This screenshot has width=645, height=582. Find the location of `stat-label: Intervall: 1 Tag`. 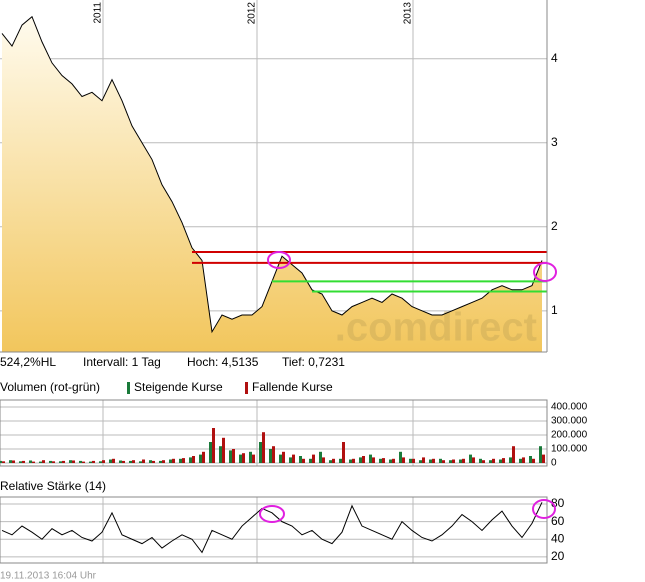

stat-label: Intervall: 1 Tag is located at coordinates (122, 362).